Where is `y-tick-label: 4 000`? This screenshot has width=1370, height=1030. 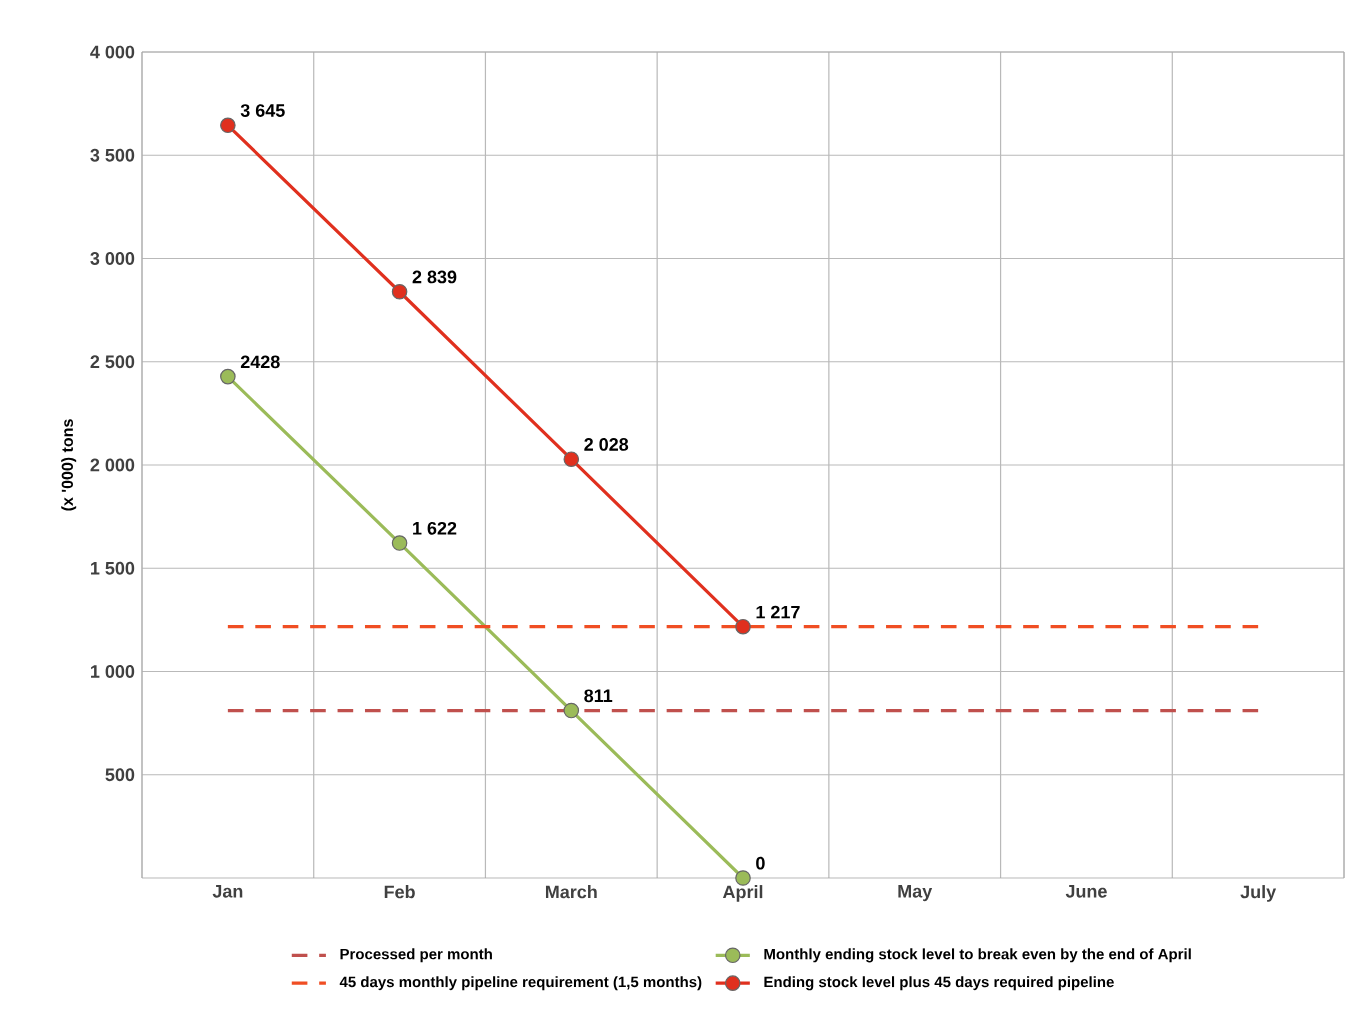 y-tick-label: 4 000 is located at coordinates (112, 52).